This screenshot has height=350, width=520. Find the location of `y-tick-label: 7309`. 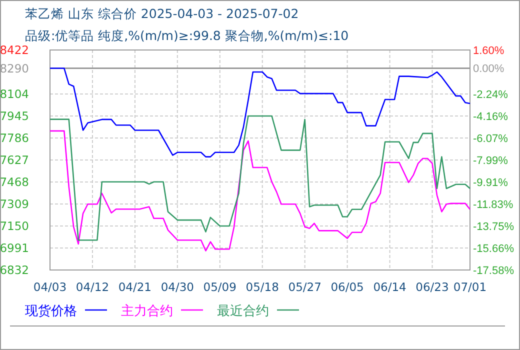

y-tick-label: 7309 is located at coordinates (14, 204).